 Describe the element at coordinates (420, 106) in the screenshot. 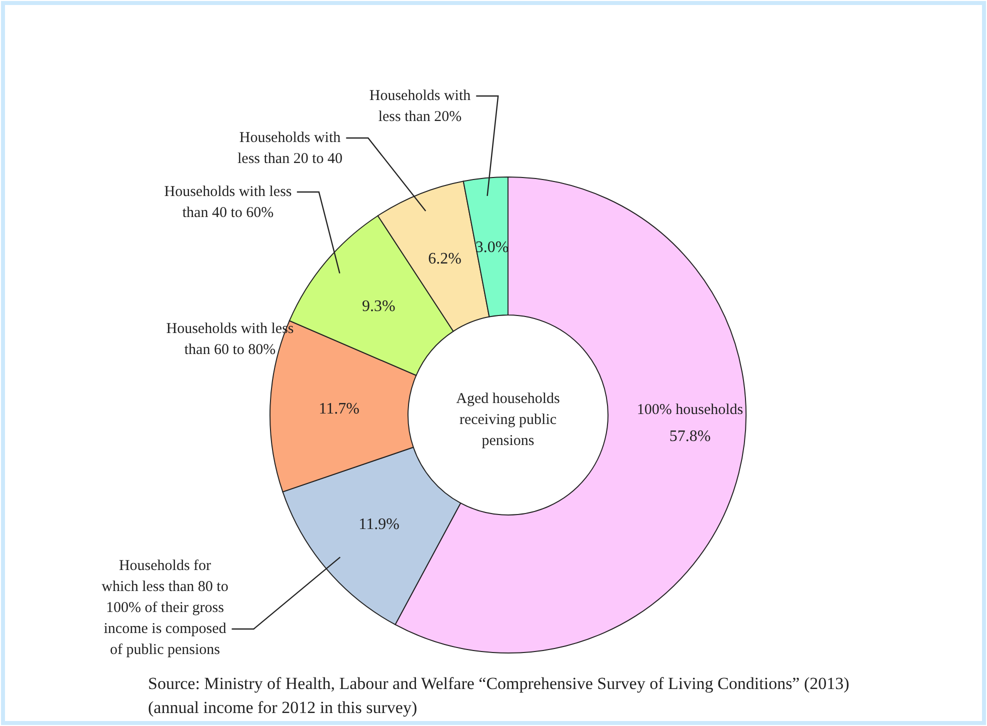

I see `slice-label: Households with less than 20%` at that location.